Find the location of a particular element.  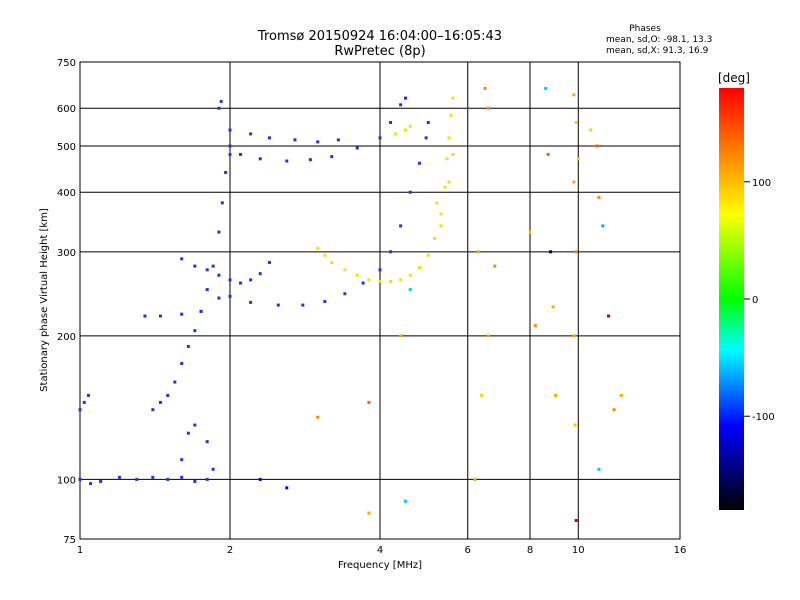

y-tick-label: 400 is located at coordinates (66, 193).